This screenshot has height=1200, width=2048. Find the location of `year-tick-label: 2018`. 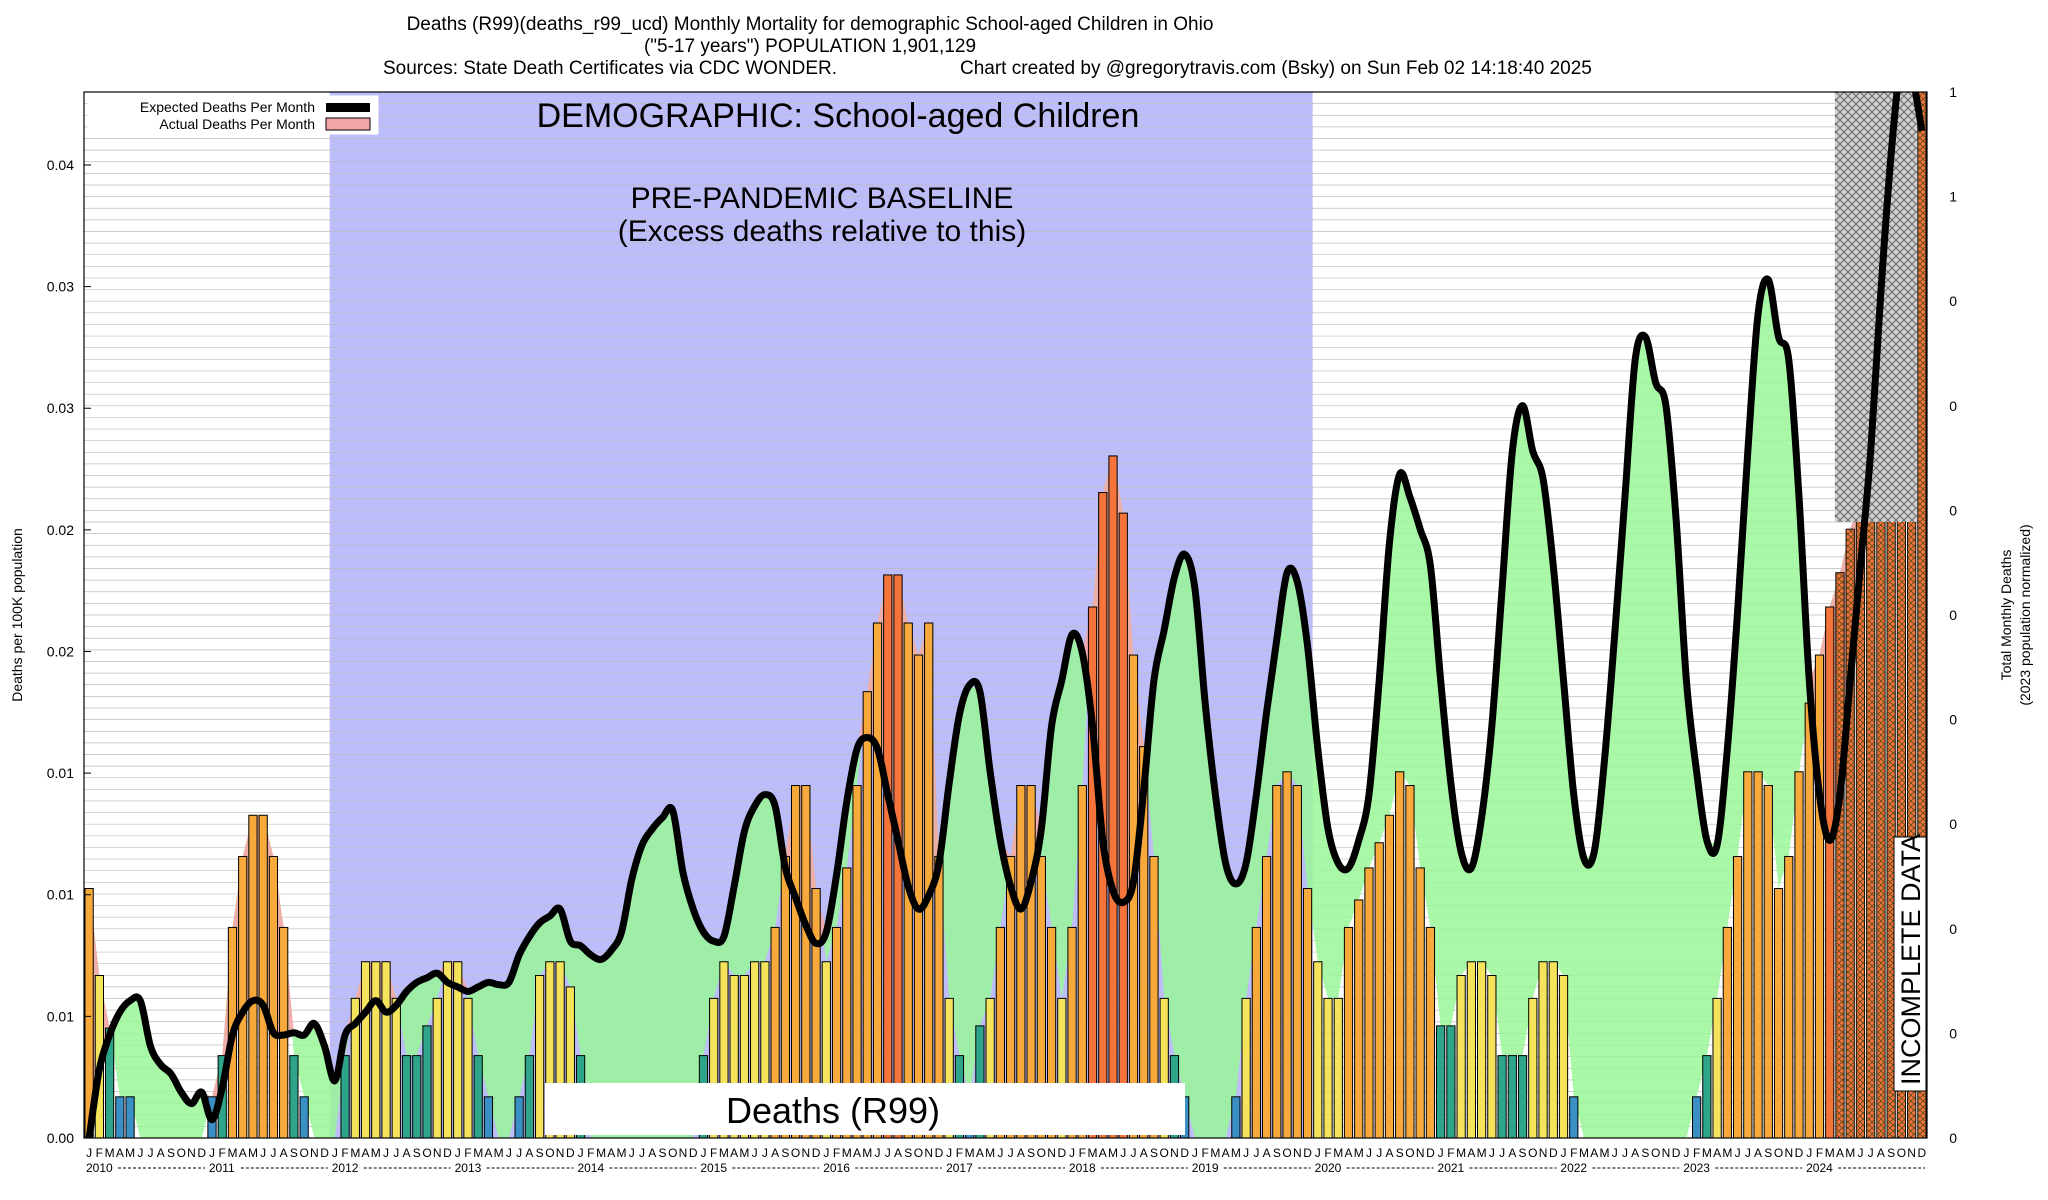

year-tick-label: 2018 is located at coordinates (1082, 1168).